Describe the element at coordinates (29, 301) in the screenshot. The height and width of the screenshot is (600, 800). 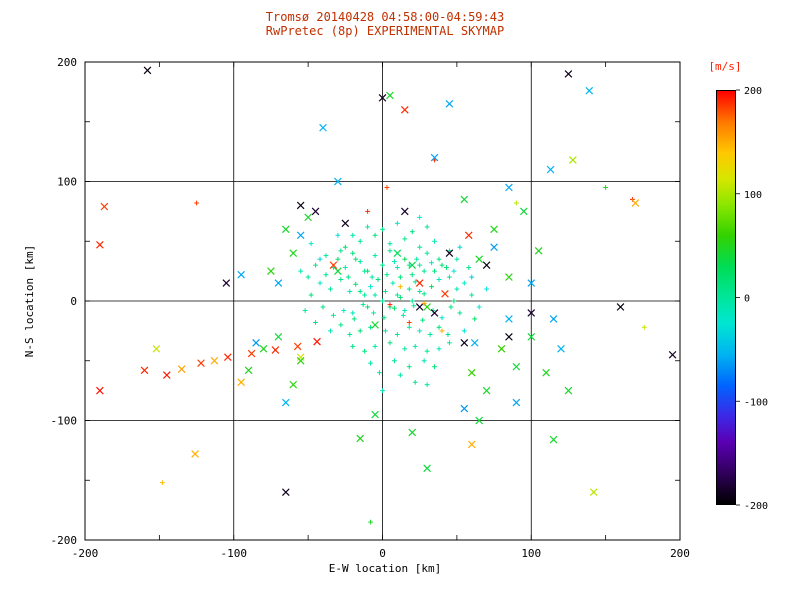
I see `y-axis-label: N-S location [km]` at that location.